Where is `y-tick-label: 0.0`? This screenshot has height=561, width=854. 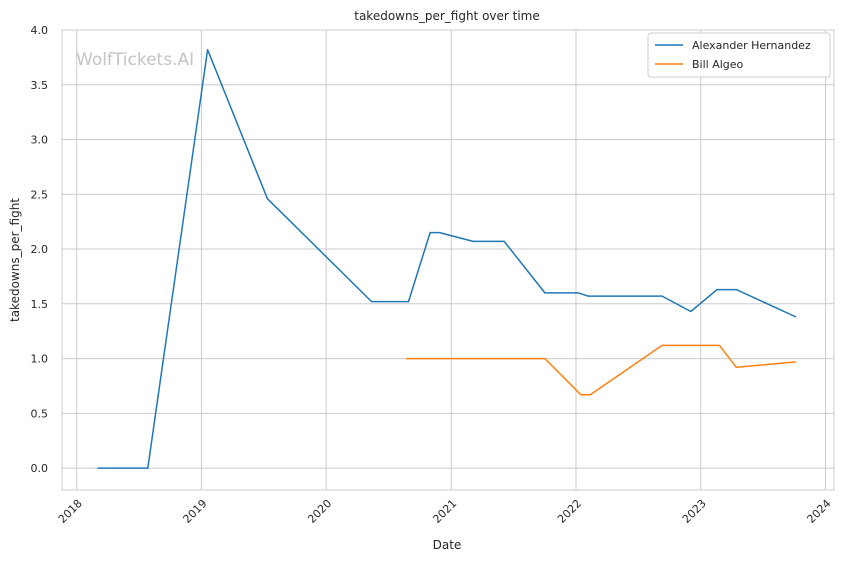
y-tick-label: 0.0 is located at coordinates (40, 468).